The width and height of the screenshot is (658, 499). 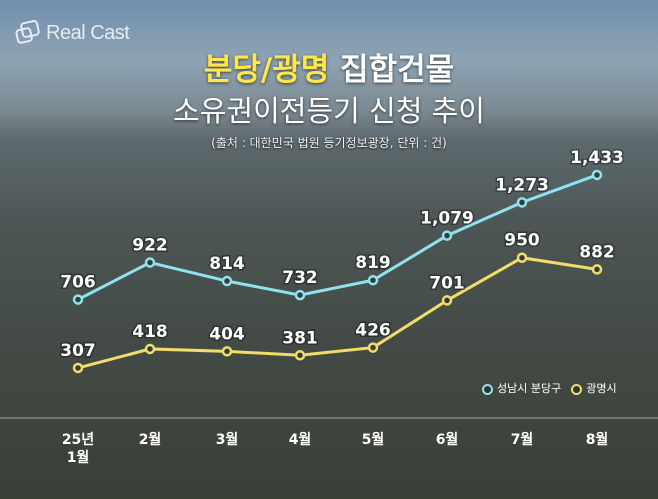 What do you see at coordinates (329, 111) in the screenshot?
I see `chart-subtitle: 소유권이전등기 신청 추이` at bounding box center [329, 111].